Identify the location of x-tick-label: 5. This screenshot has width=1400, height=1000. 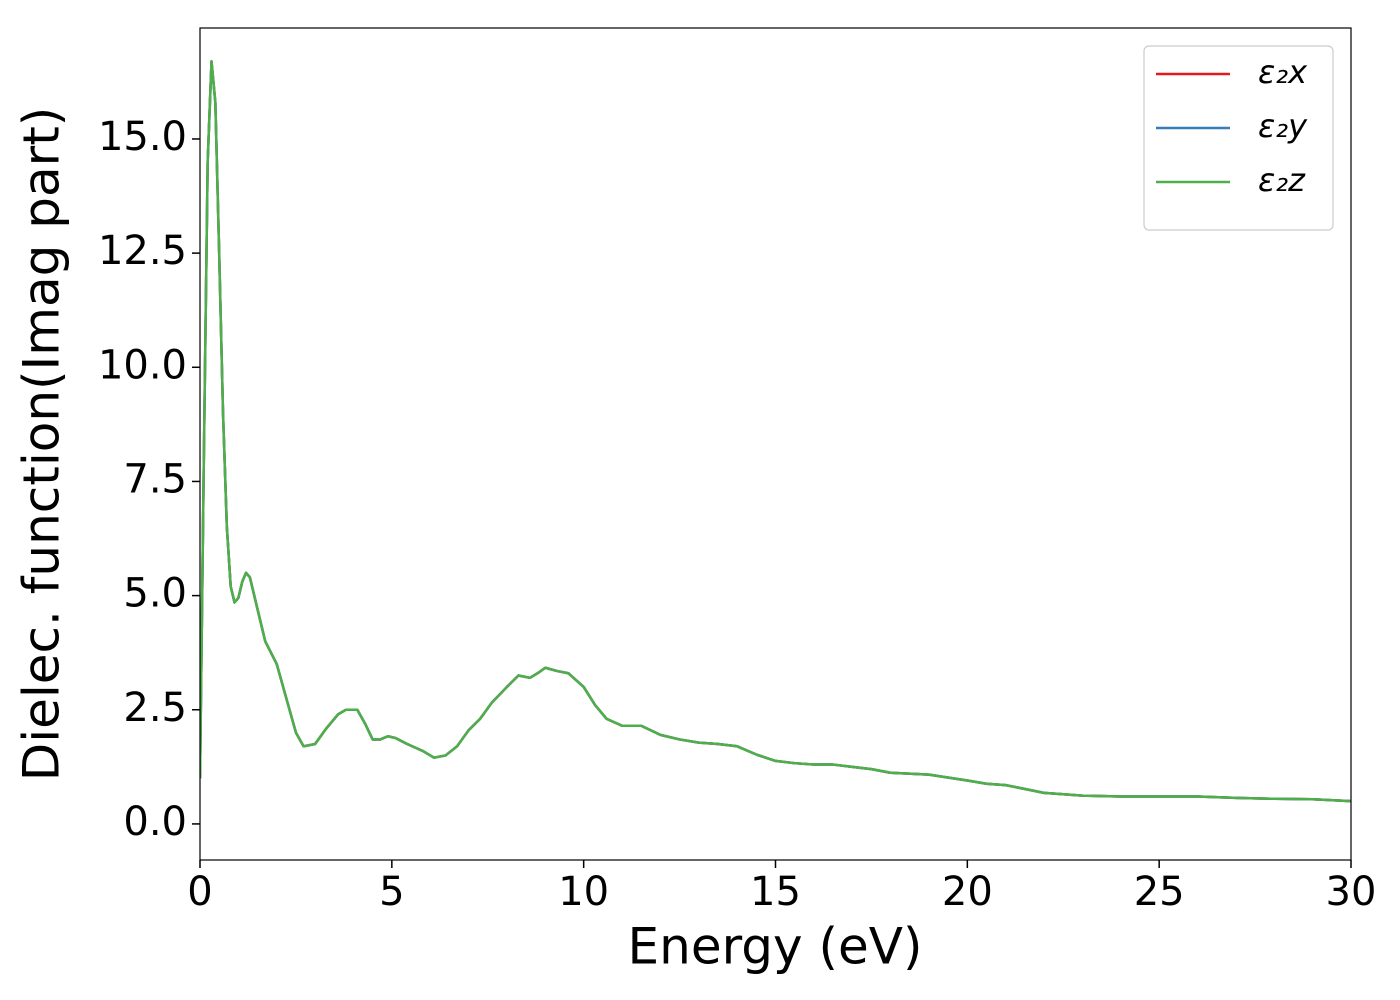
(391, 892).